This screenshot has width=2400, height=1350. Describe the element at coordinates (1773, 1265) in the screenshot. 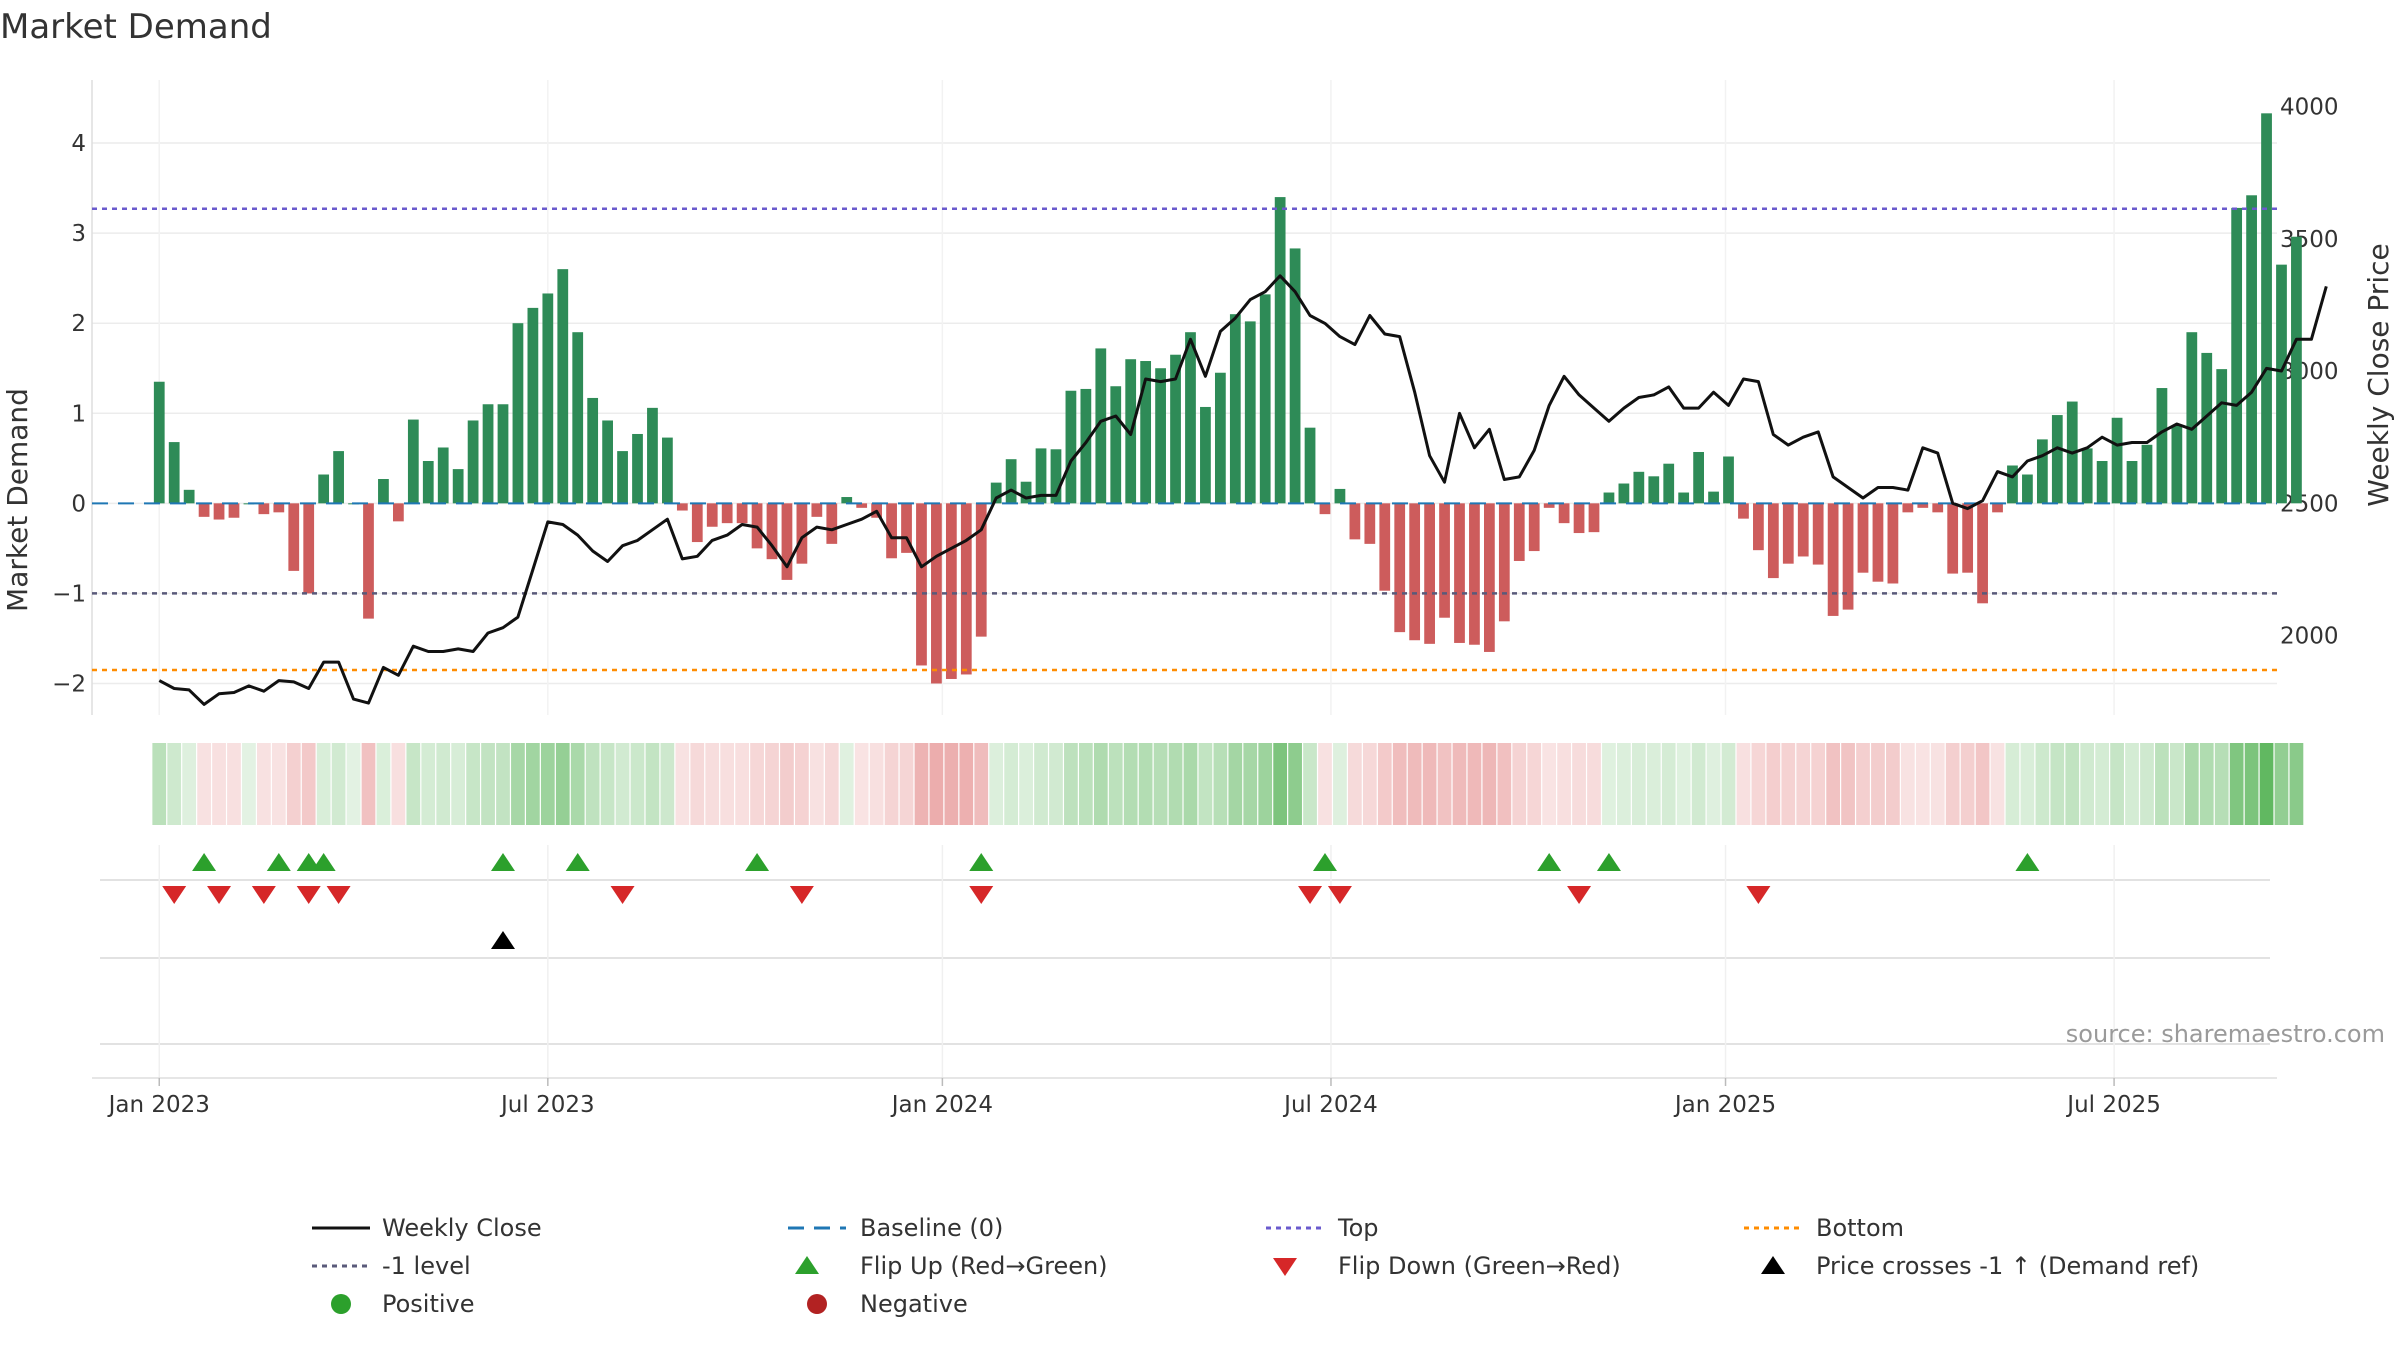

I see `legend-price-cross-marker` at that location.